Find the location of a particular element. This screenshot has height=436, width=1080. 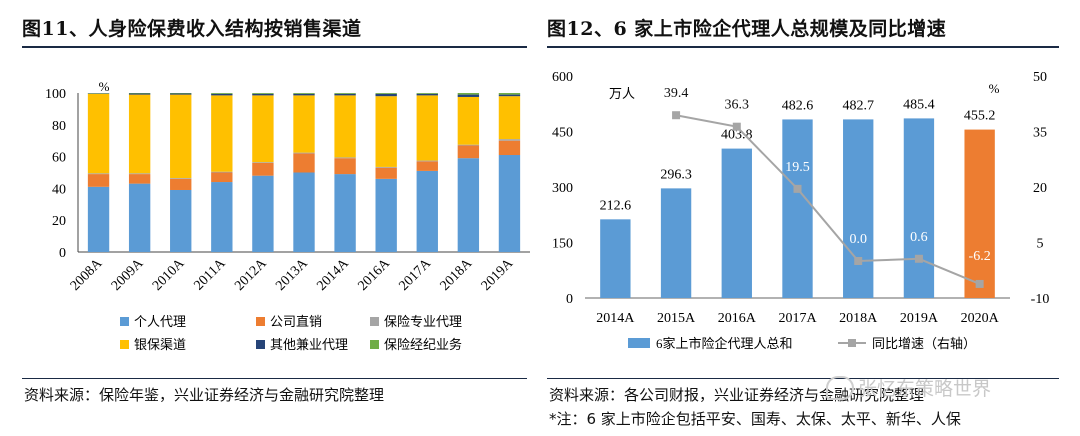

right-bar-value-label: 482.7 is located at coordinates (858, 105).